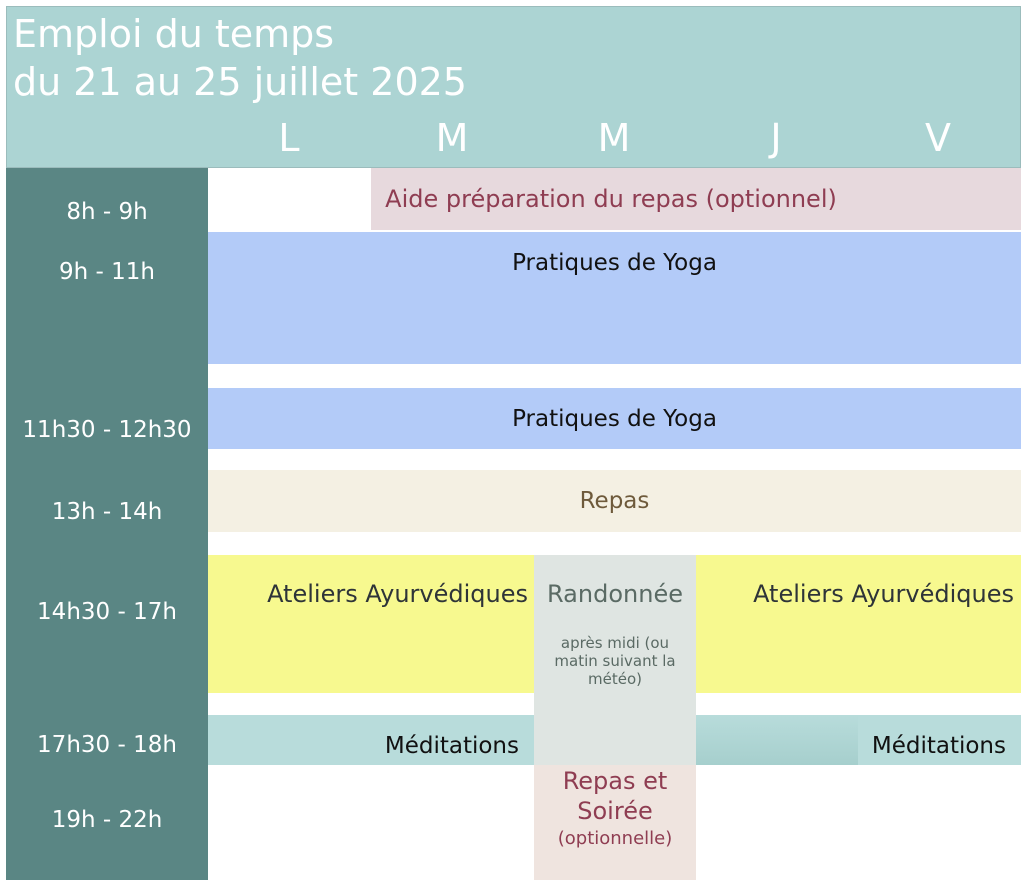 This screenshot has width=1028, height=880. Describe the element at coordinates (107, 212) in the screenshot. I see `time-slot-8h: 8h - 9h` at that location.